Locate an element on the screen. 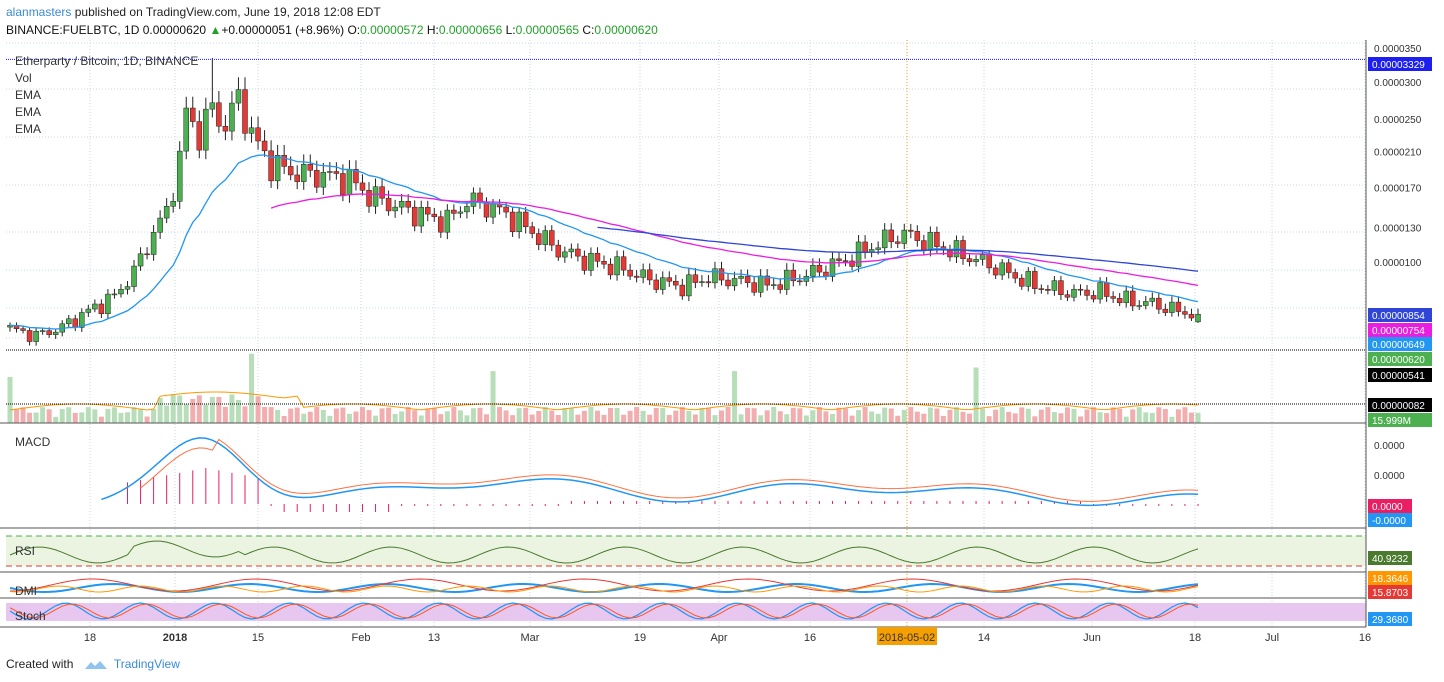 The image size is (1444, 682). close-label: C: is located at coordinates (588, 30).